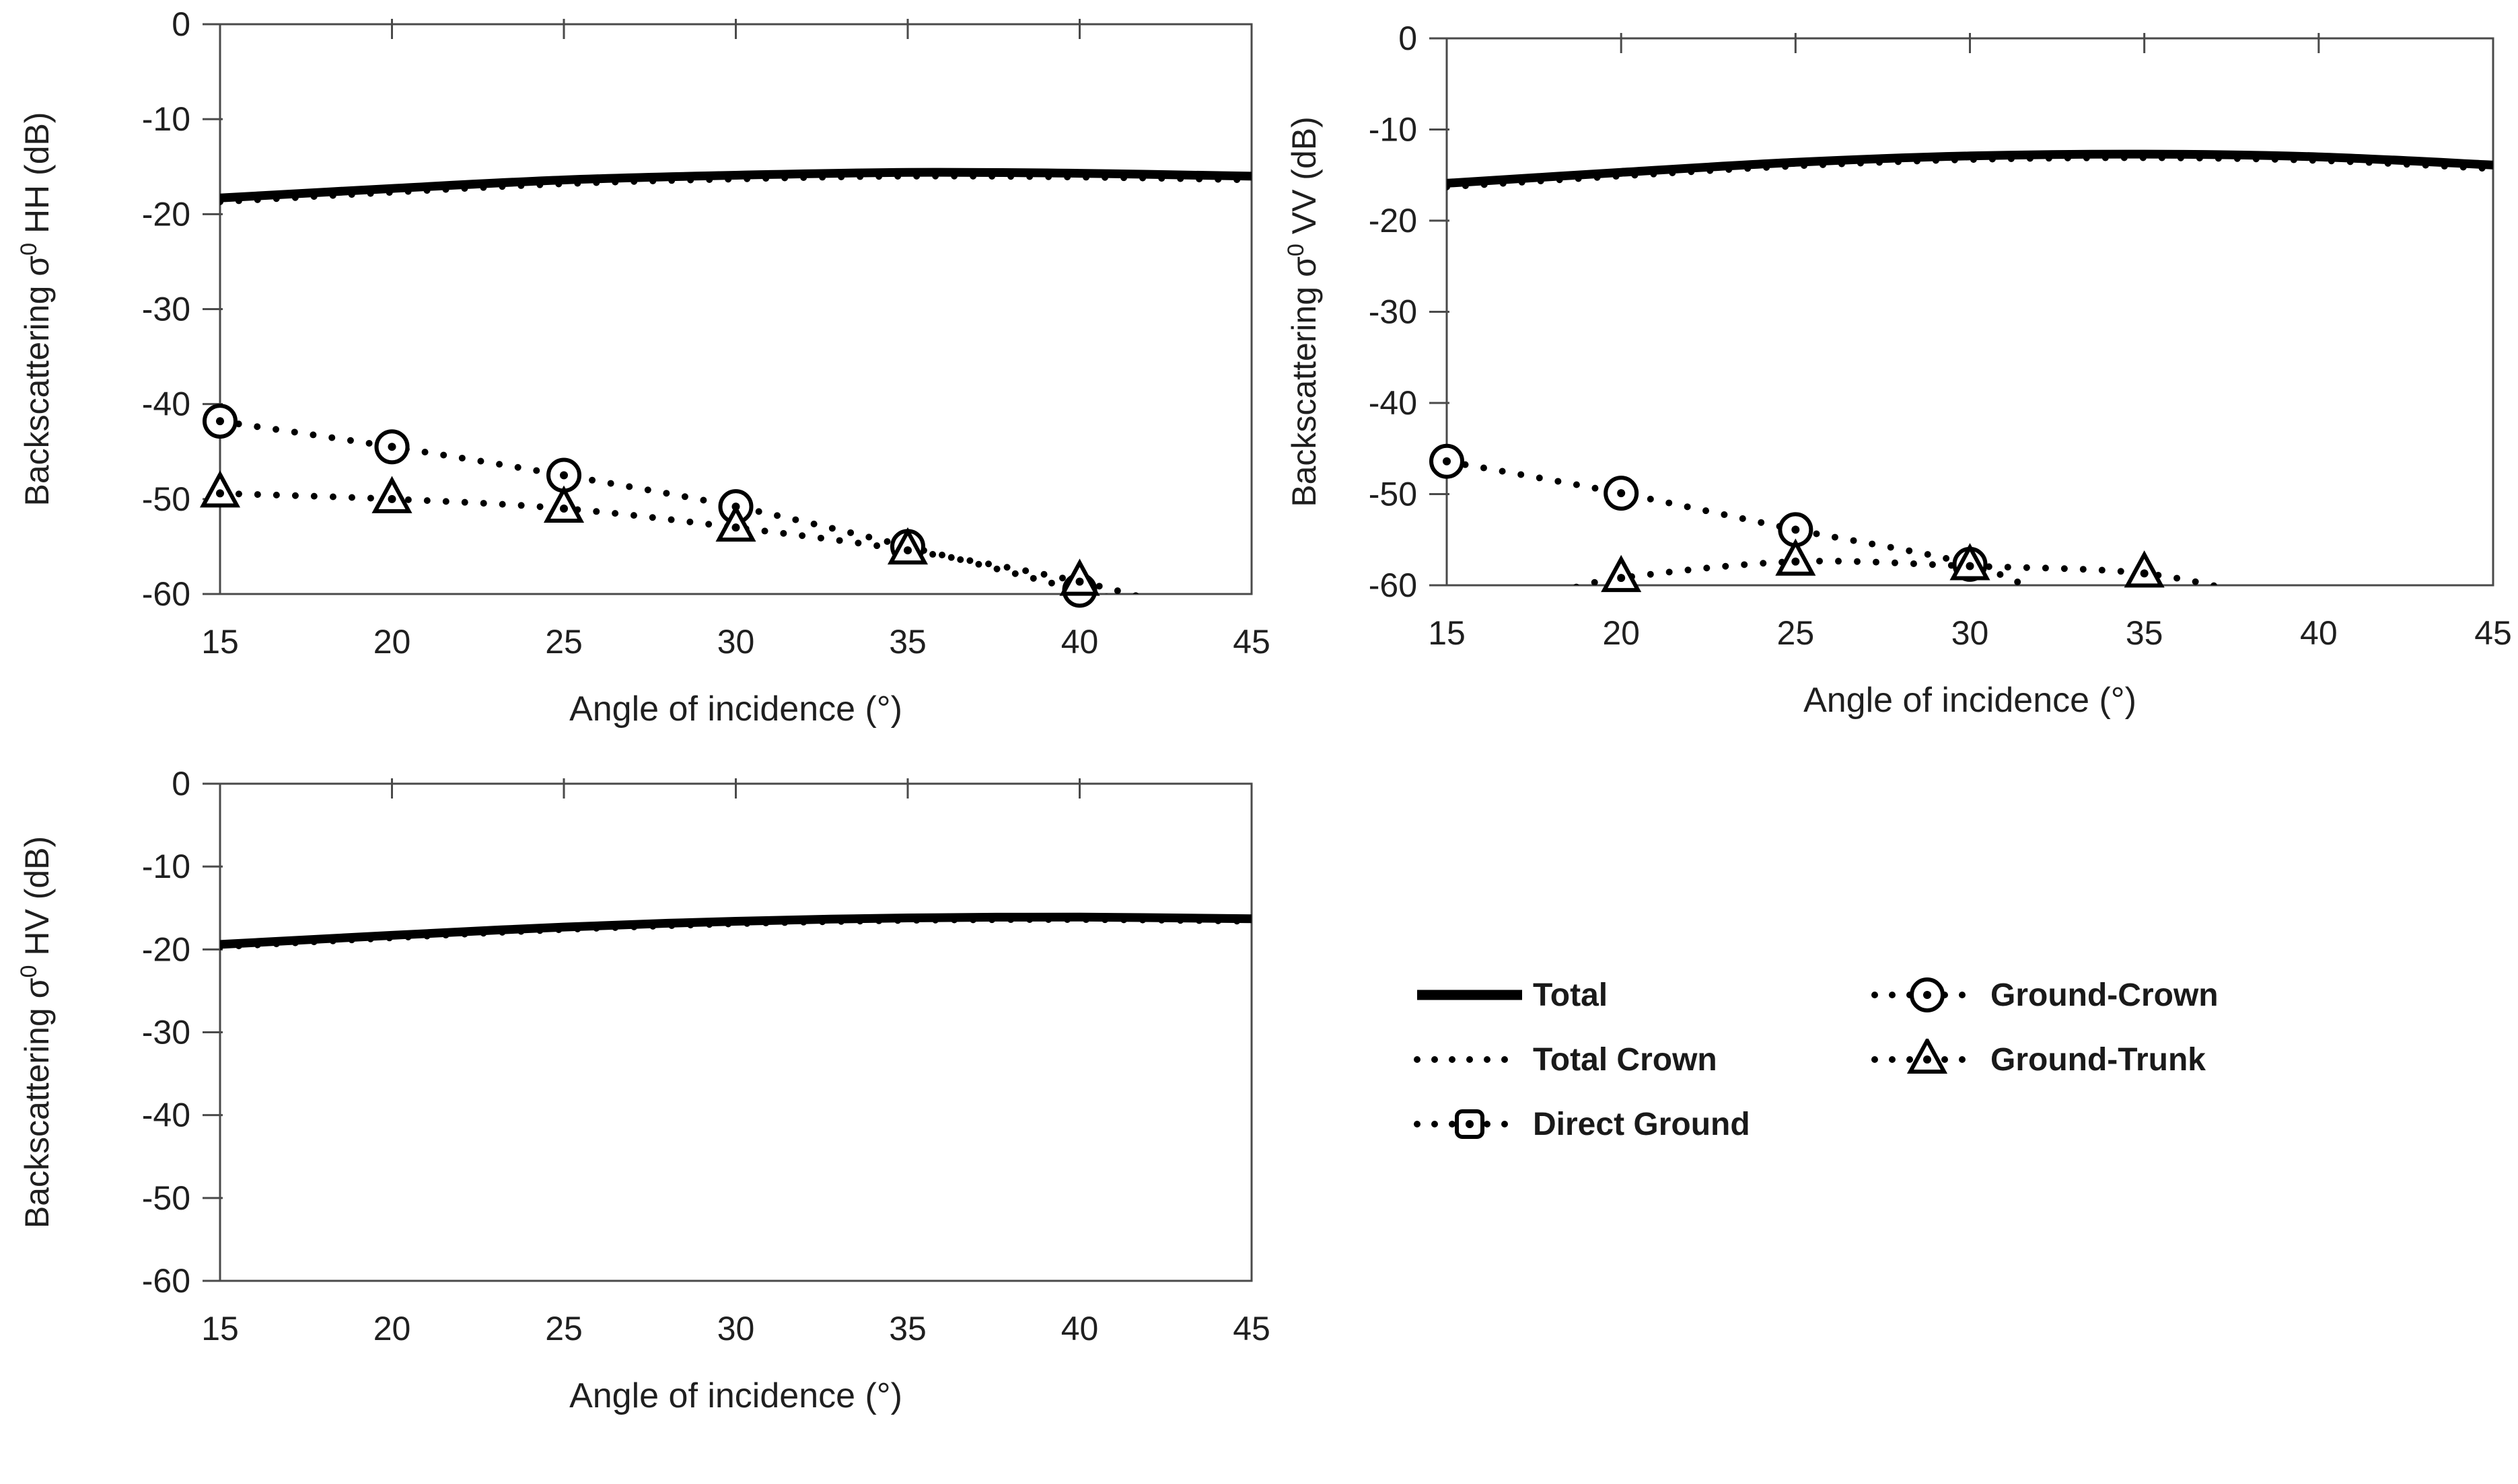  What do you see at coordinates (1408, 38) in the screenshot?
I see `vv-ytick-label: 0` at bounding box center [1408, 38].